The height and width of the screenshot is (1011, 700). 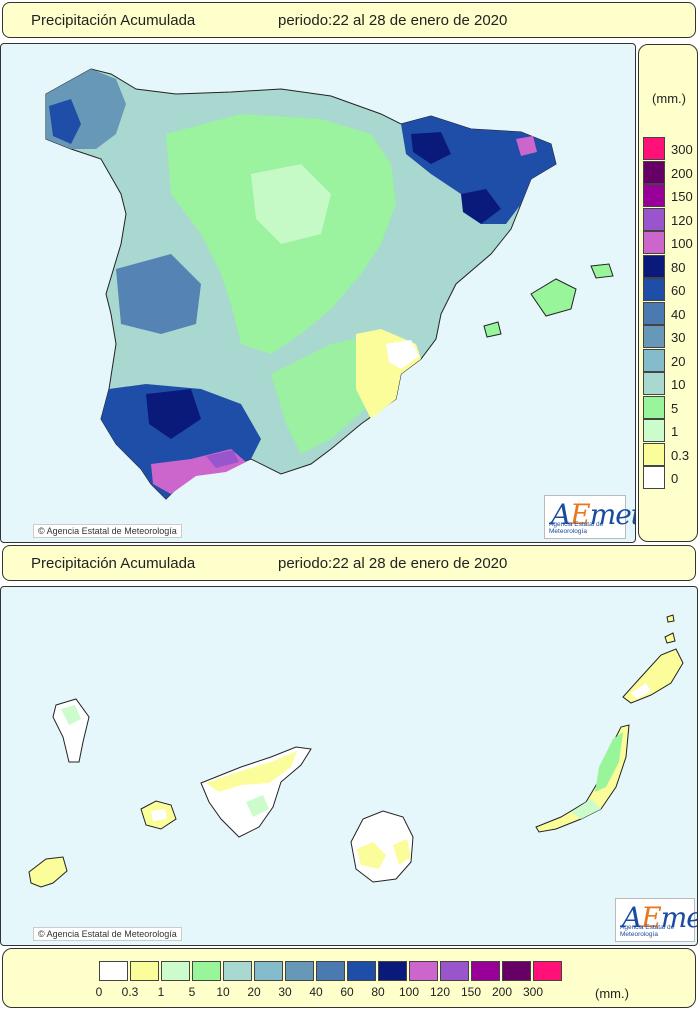 What do you see at coordinates (71, 730) in the screenshot?
I see `la-palma-island` at bounding box center [71, 730].